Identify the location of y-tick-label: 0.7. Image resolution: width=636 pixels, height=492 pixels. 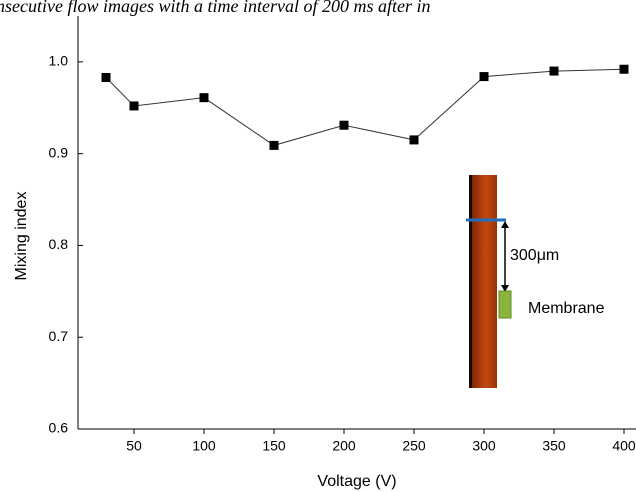
(59, 336).